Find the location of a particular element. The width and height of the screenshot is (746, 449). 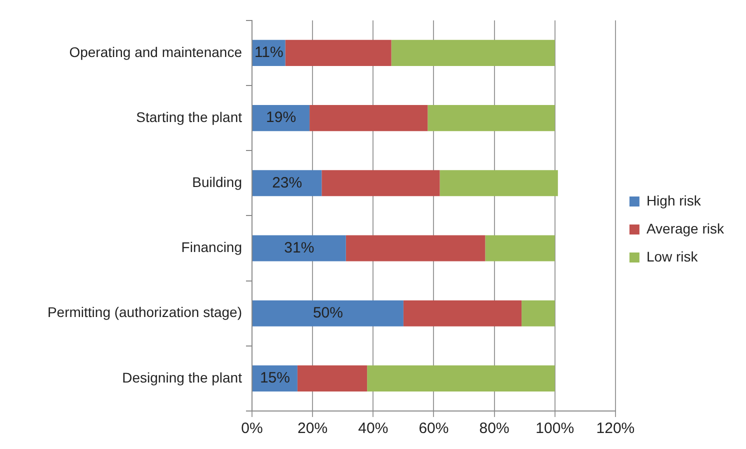

data-label: 50% is located at coordinates (327, 313).